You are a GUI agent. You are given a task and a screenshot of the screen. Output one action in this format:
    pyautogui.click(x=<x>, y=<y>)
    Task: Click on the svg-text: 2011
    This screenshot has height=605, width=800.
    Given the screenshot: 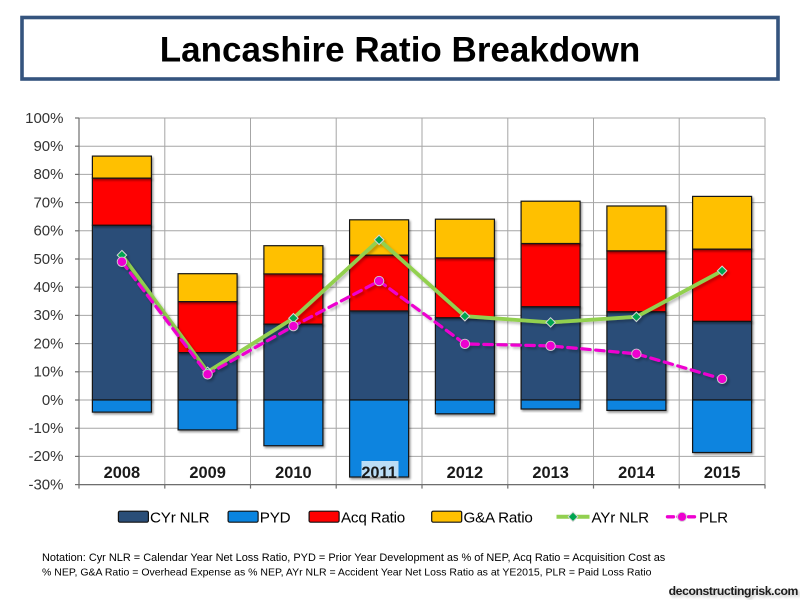 What is the action you would take?
    pyautogui.click(x=379, y=473)
    